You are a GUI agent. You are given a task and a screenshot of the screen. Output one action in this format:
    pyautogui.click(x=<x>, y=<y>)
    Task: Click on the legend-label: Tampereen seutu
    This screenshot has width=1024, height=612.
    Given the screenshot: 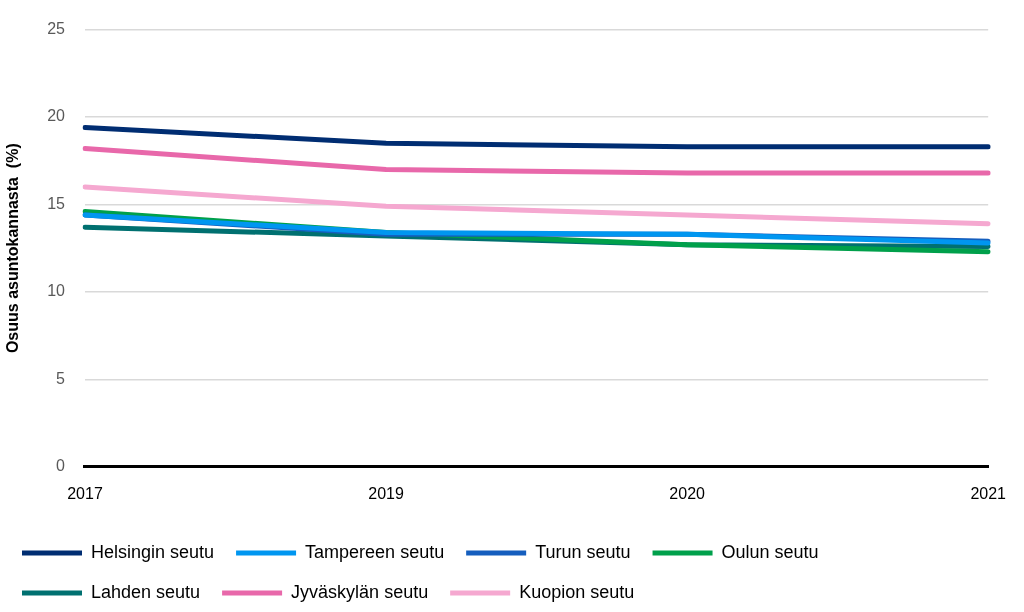 What is the action you would take?
    pyautogui.click(x=375, y=551)
    